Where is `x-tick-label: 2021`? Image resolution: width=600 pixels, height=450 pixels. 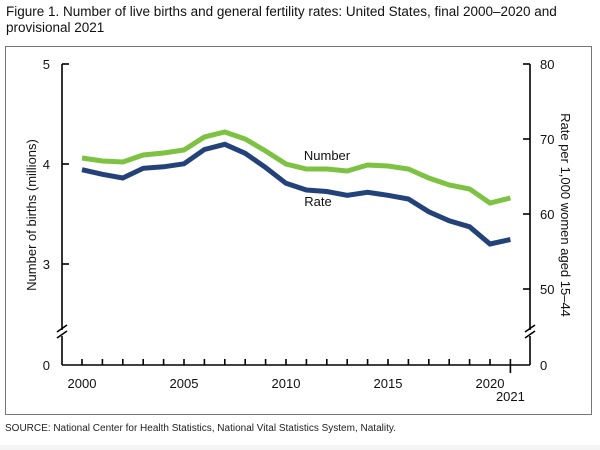 x-tick-label: 2021 is located at coordinates (510, 396).